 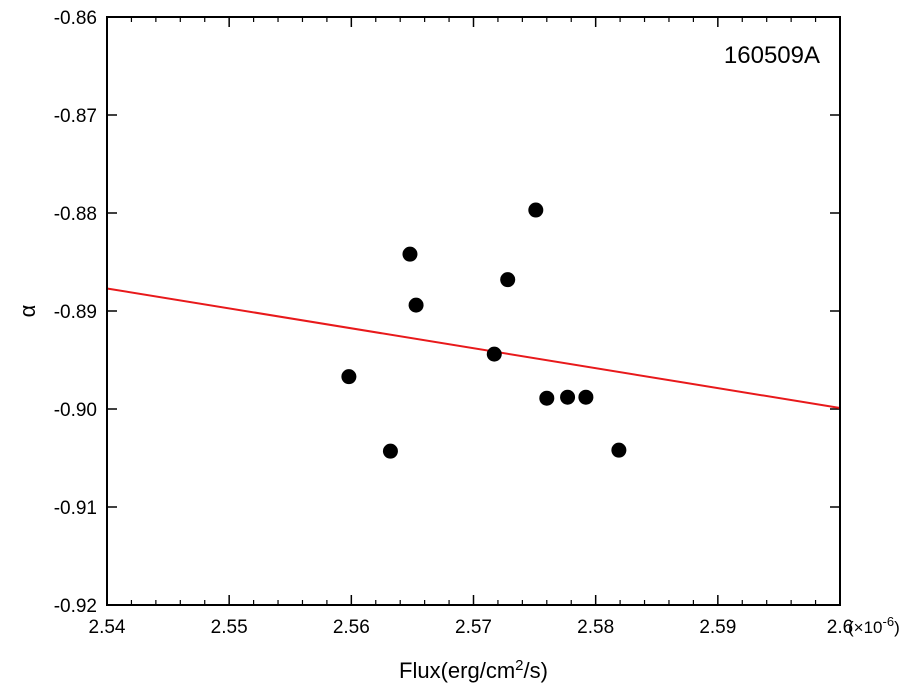 I want to click on y-tick-label: -0.90, so click(x=75, y=410).